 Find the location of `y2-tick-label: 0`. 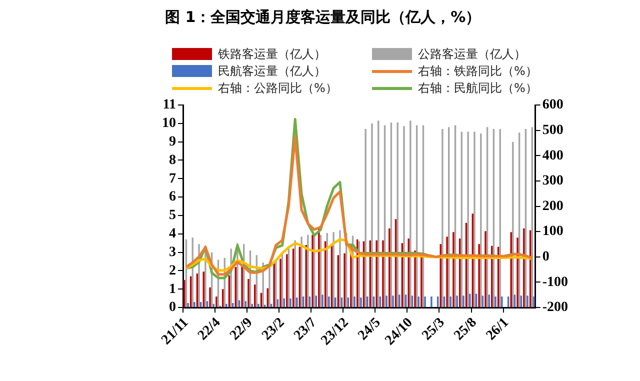

y2-tick-label: 0 is located at coordinates (546, 257).